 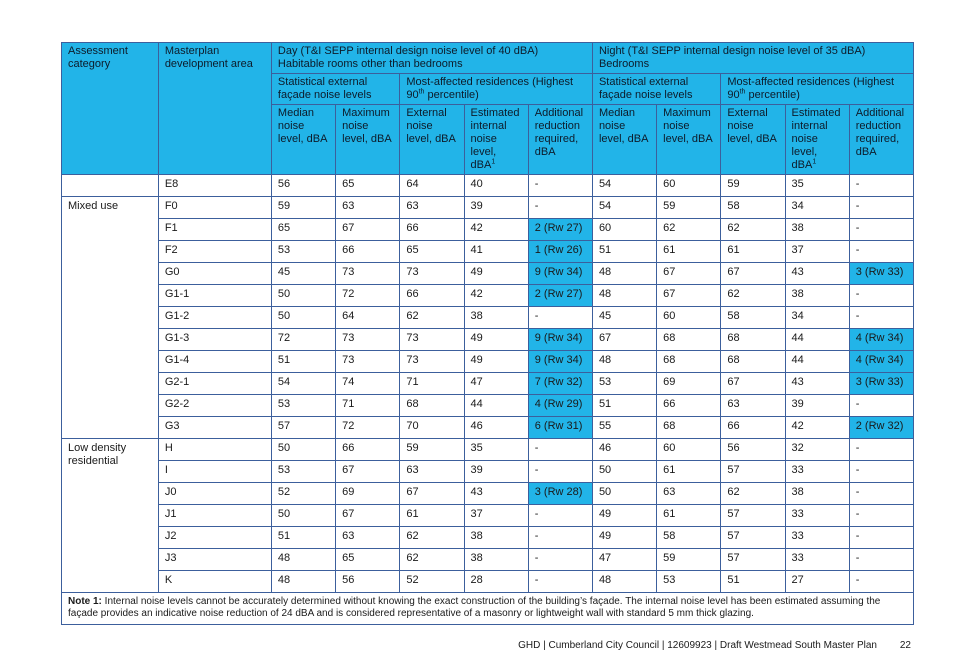 I want to click on day-median-cell: 51, so click(x=303, y=537).